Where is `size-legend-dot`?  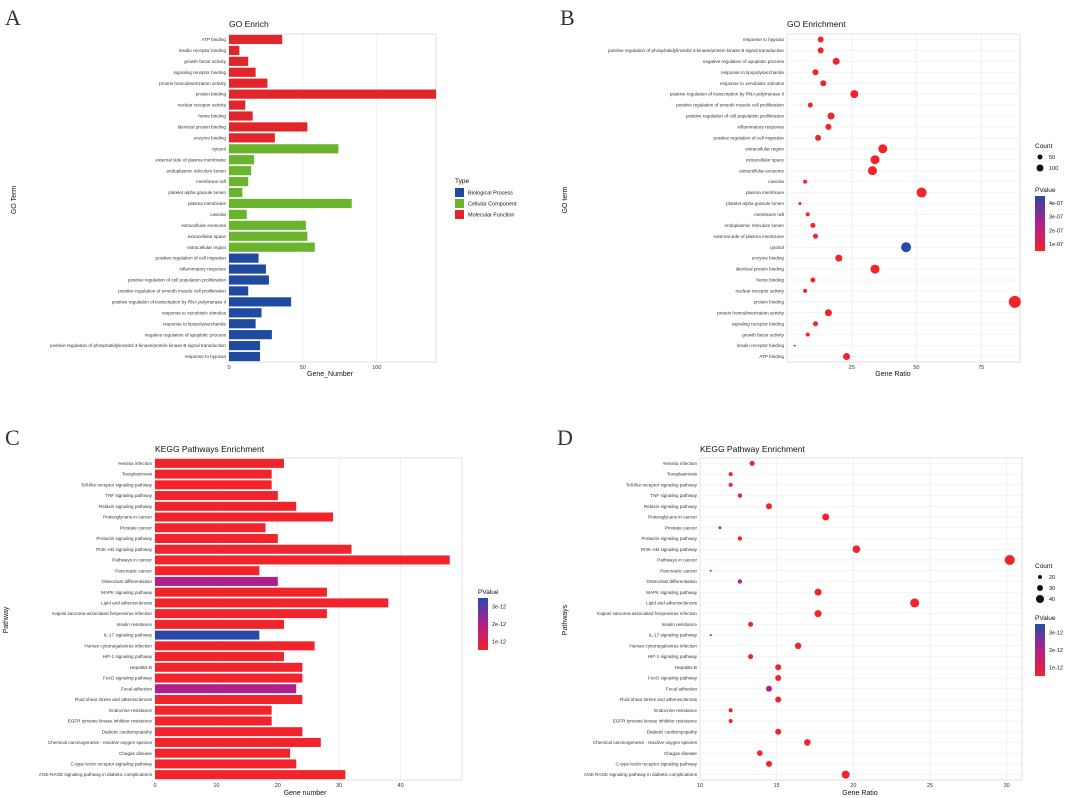 size-legend-dot is located at coordinates (1040, 577).